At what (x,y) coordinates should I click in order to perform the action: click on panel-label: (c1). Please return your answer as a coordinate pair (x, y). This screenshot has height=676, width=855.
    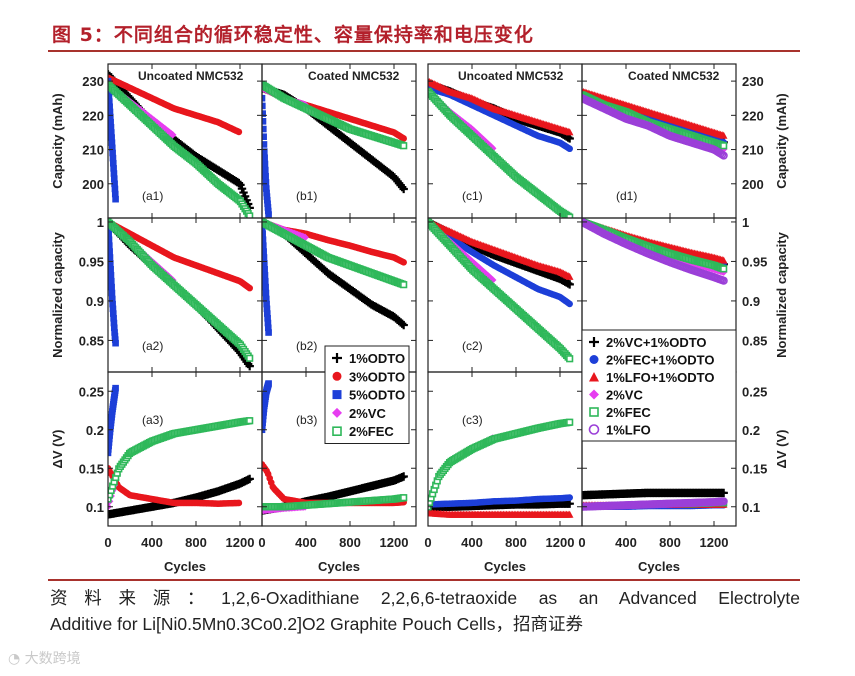
    Looking at the image, I should click on (472, 196).